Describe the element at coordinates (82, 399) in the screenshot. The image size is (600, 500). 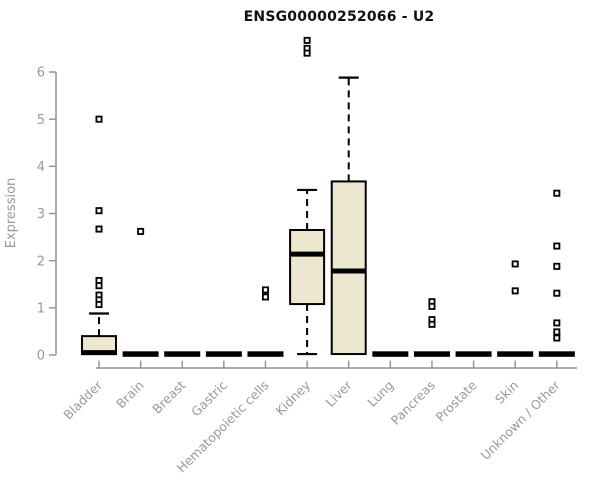
I see `x-tick-label-bladder: Bladder` at that location.